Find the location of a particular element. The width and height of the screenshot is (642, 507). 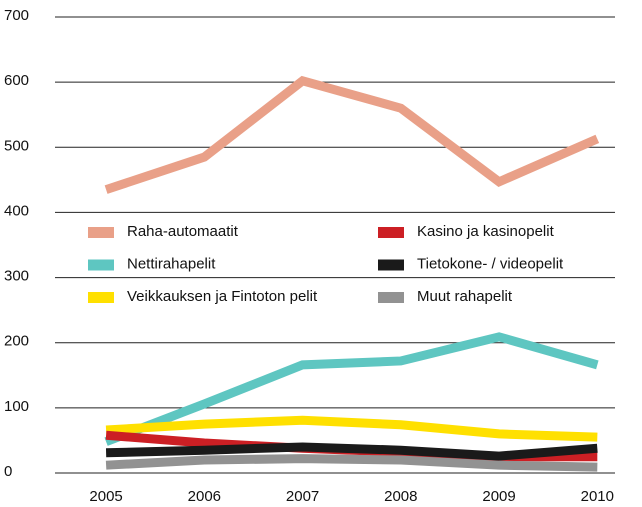

y-tick-label: 700 is located at coordinates (16, 15).